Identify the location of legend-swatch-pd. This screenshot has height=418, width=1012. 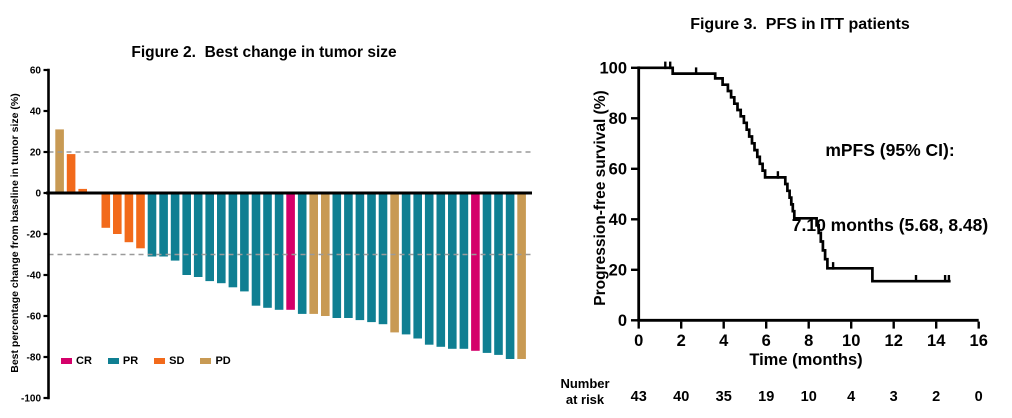
(206, 361).